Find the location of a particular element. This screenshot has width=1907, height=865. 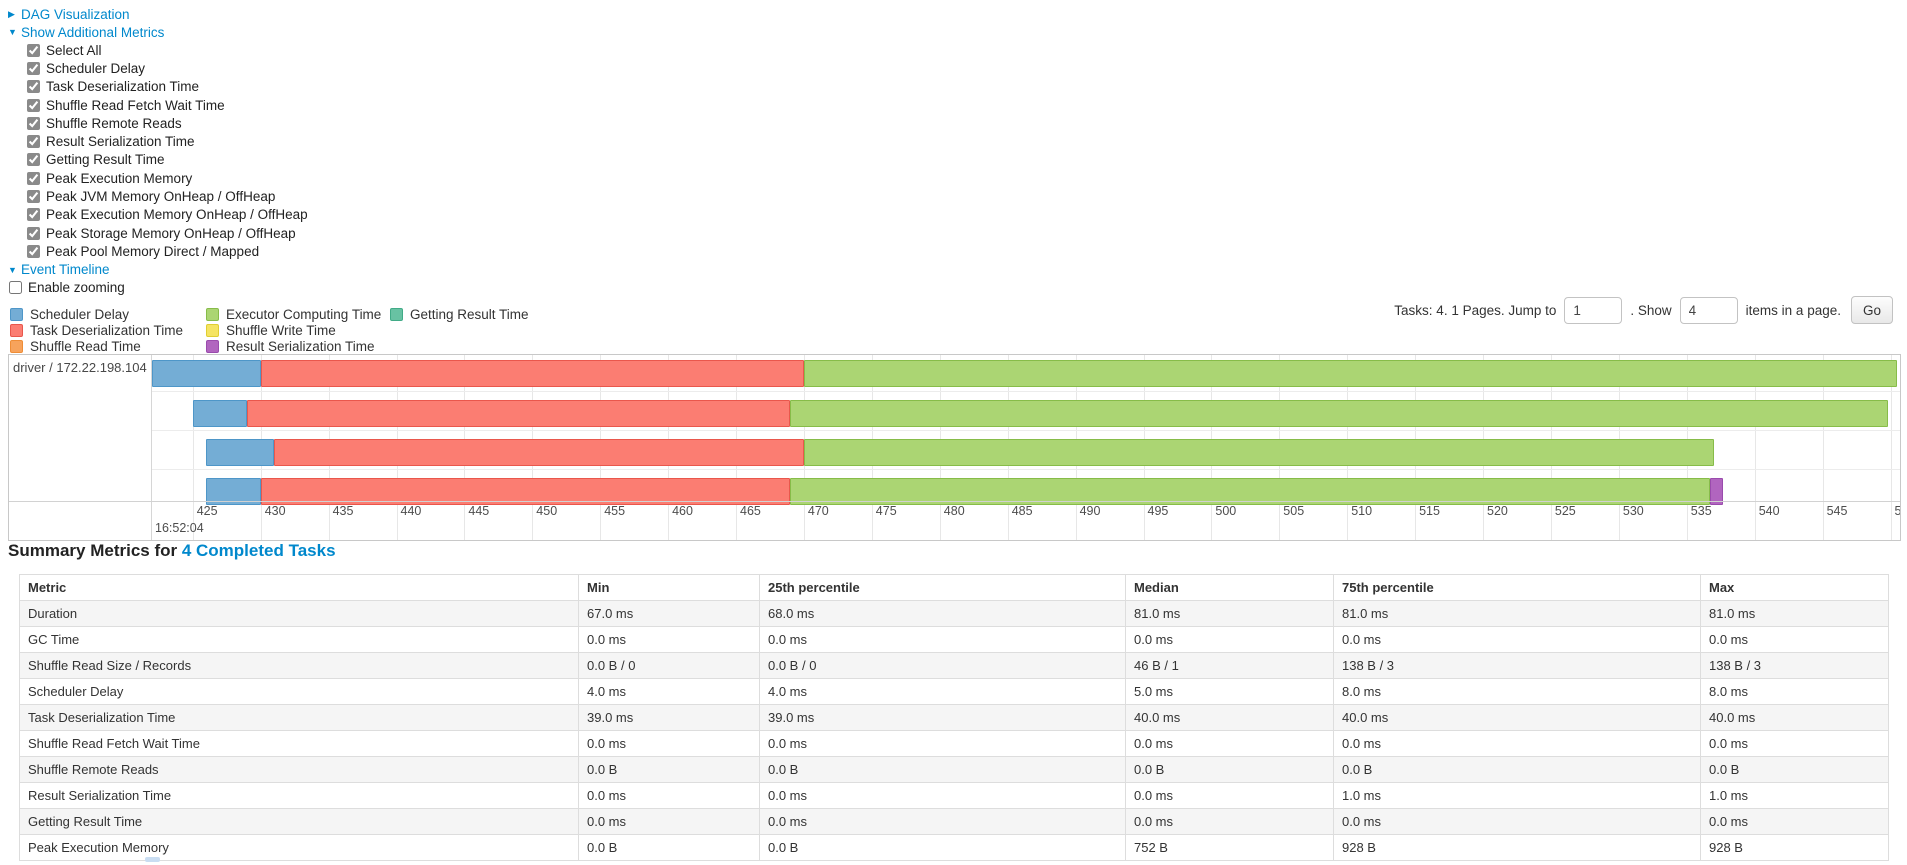

metric-value-cell: 5.0 ms is located at coordinates (1229, 691).